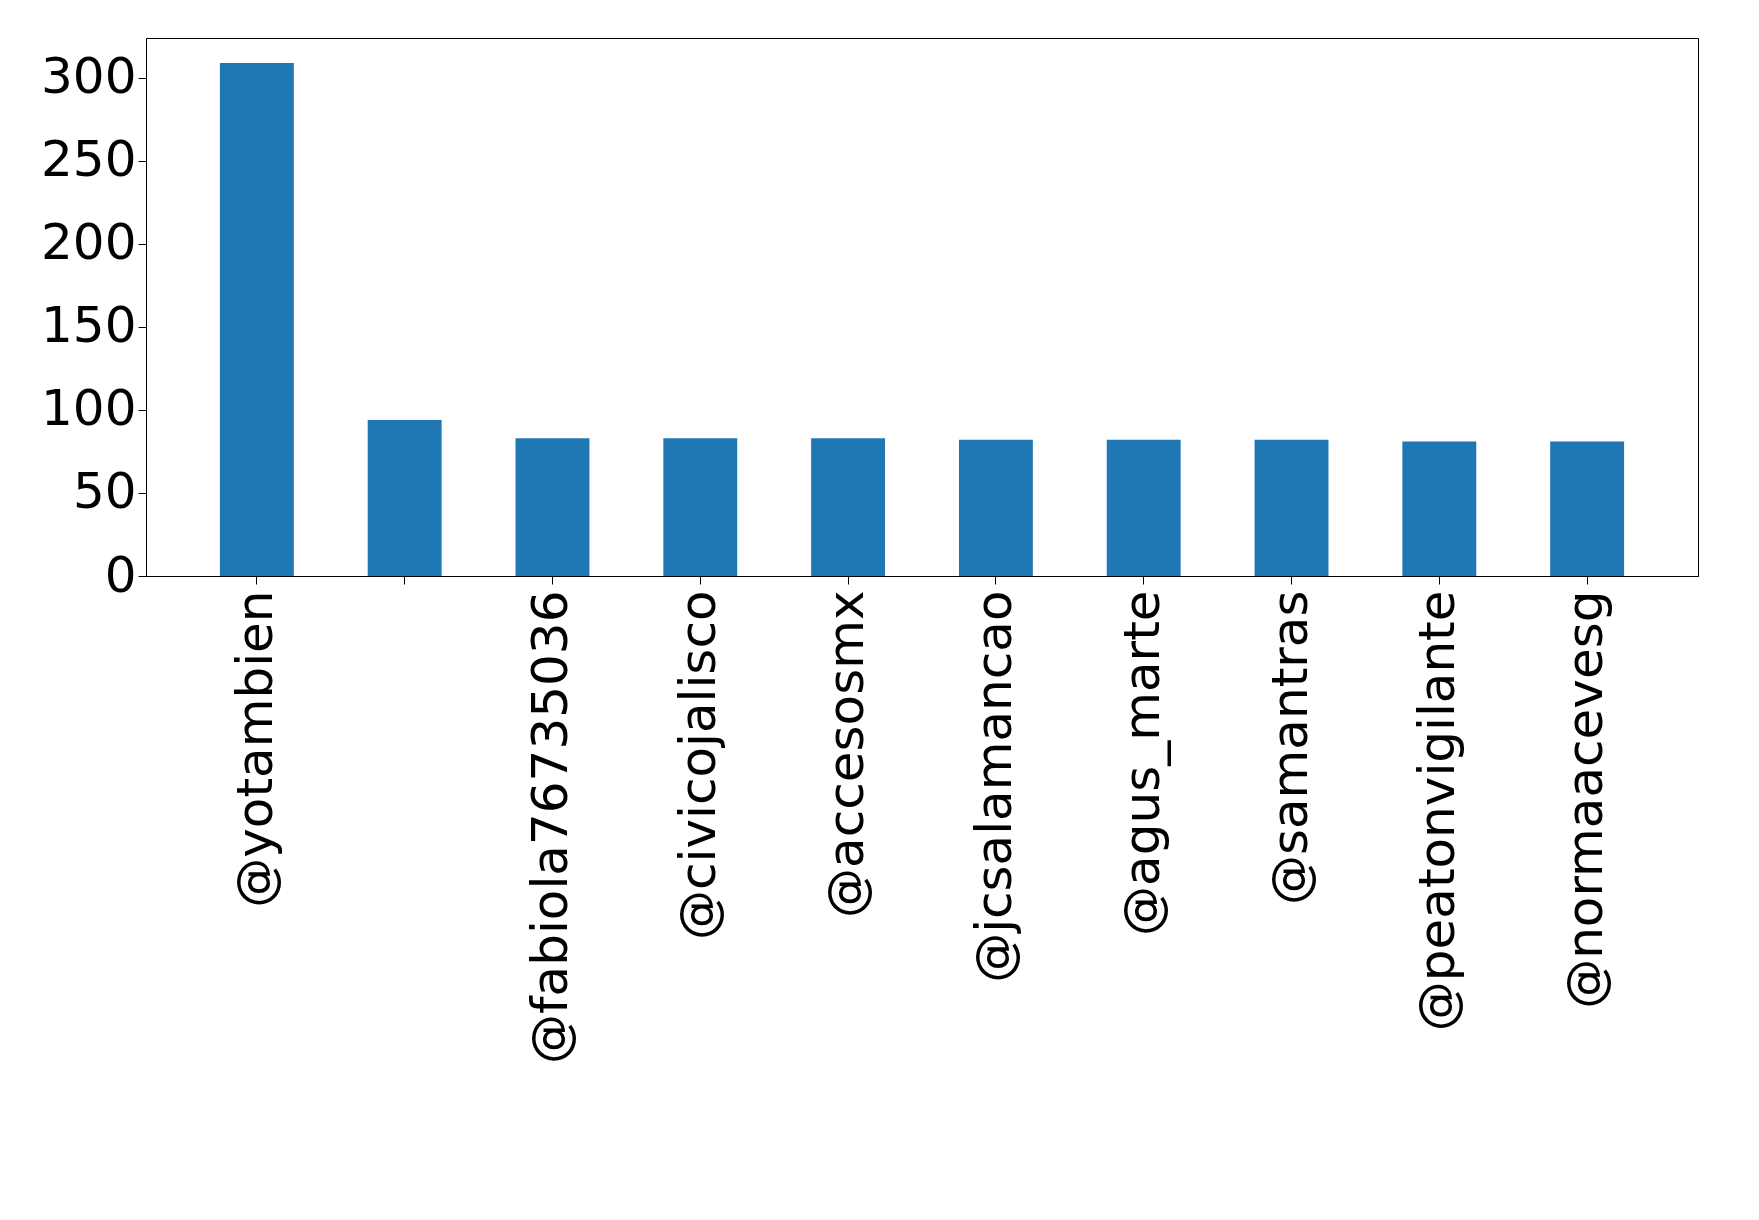 The height and width of the screenshot is (1220, 1759). I want to click on x-tick-label: @agus_marte, so click(1141, 763).